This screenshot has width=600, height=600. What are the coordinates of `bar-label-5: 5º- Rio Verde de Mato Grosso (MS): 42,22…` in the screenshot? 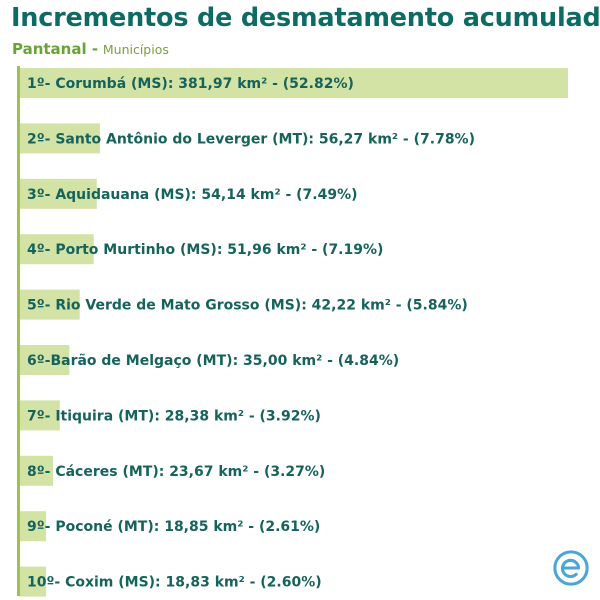 It's located at (247, 306).